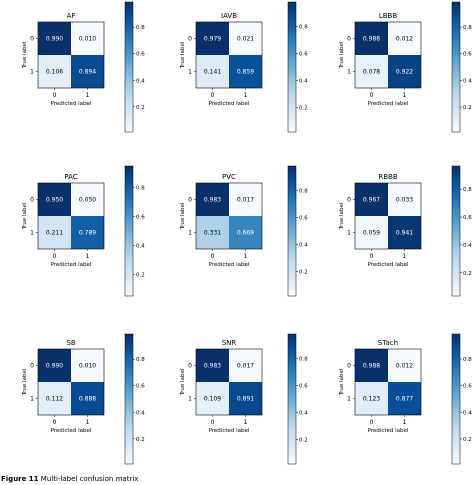 This screenshot has height=485, width=474. I want to click on matrix-title: RBBB, so click(387, 177).